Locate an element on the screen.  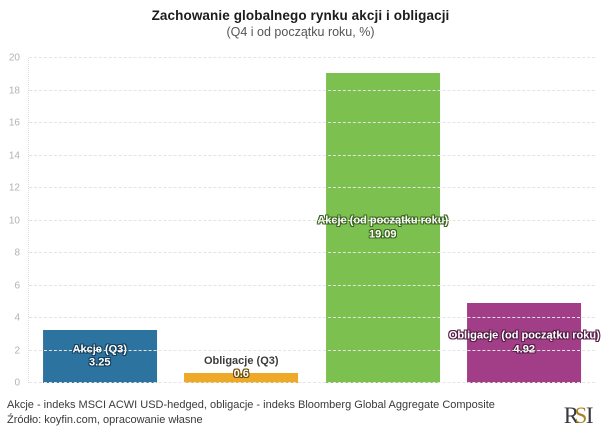
y-axis-tick-label: 10 is located at coordinates (14, 220).